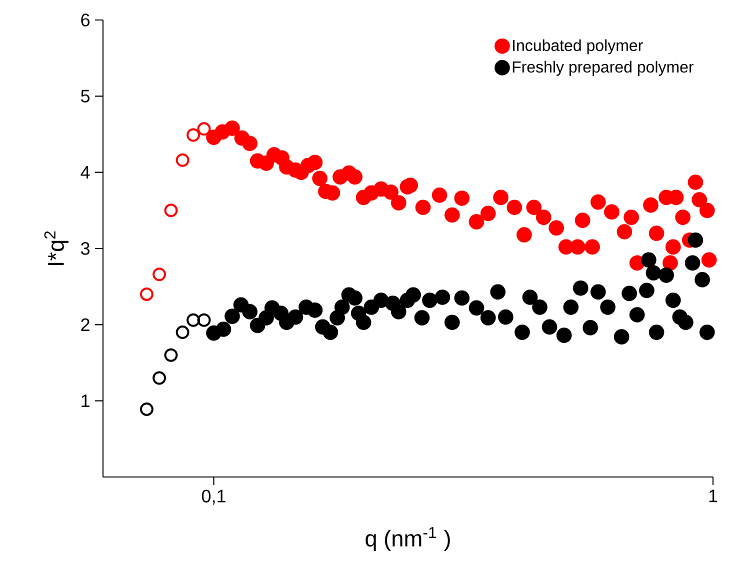 This screenshot has width=731, height=586. Describe the element at coordinates (578, 46) in the screenshot. I see `legend-label: Incubated polymer` at that location.